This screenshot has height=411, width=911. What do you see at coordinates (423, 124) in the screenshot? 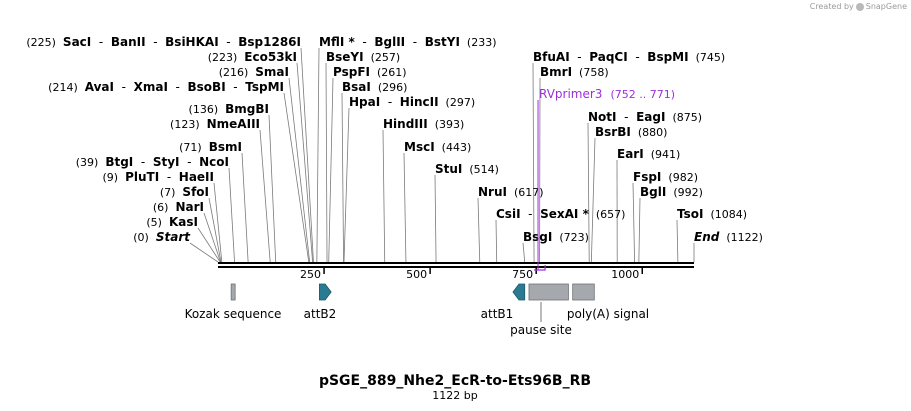
I see `site-label-hindiii: HindIII (393)` at bounding box center [423, 124].